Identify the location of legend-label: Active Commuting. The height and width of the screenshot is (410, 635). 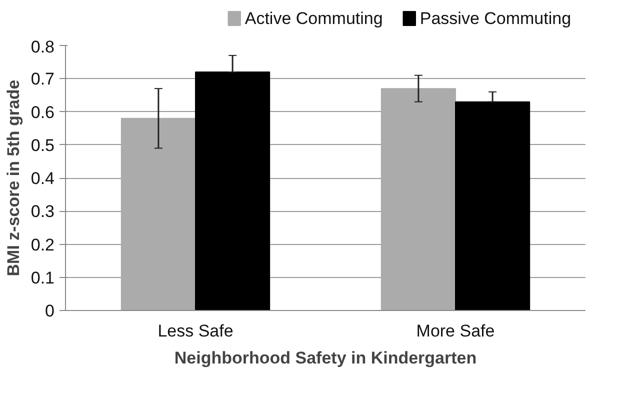
(313, 18).